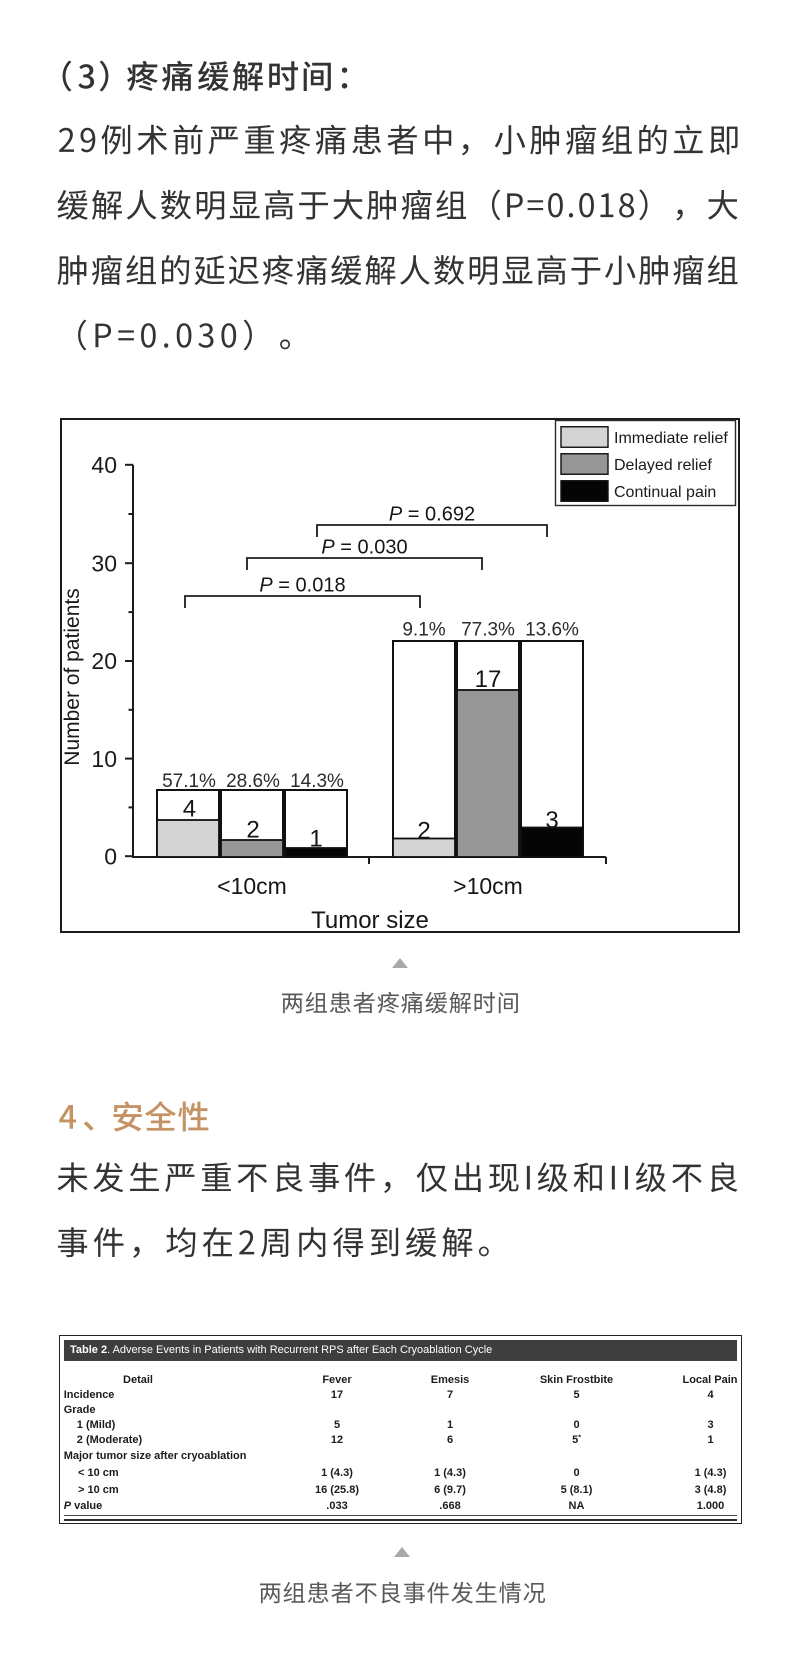 This screenshot has height=1657, width=800. Describe the element at coordinates (302, 586) in the screenshot. I see `svg-text: P = 0.018` at that location.